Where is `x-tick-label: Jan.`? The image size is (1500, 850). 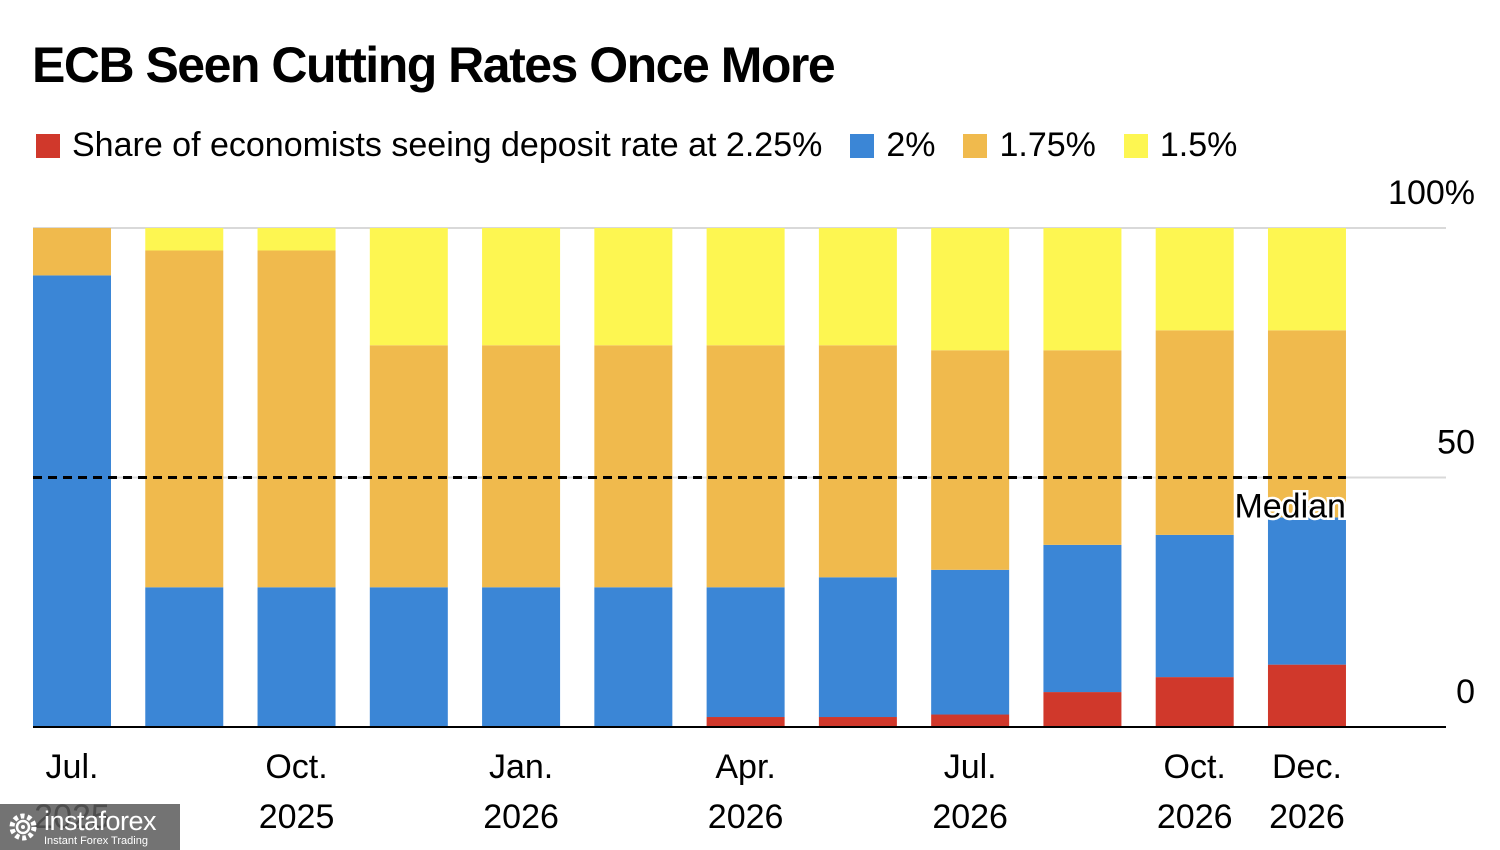 x-tick-label: Jan. is located at coordinates (521, 767).